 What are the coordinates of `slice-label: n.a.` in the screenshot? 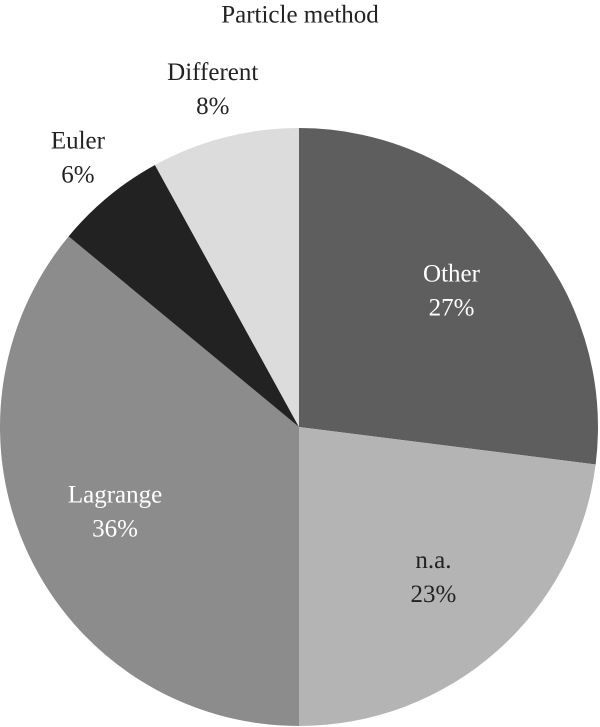 It's located at (433, 560).